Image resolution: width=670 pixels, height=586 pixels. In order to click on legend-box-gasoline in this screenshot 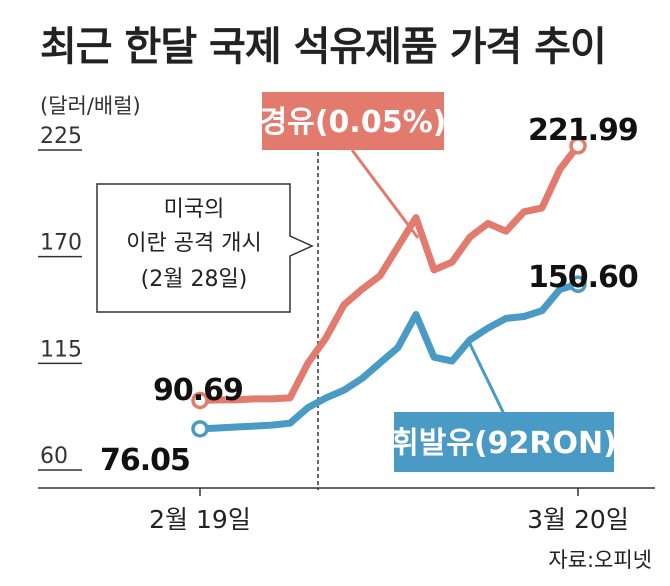, I will do `click(504, 442)`.